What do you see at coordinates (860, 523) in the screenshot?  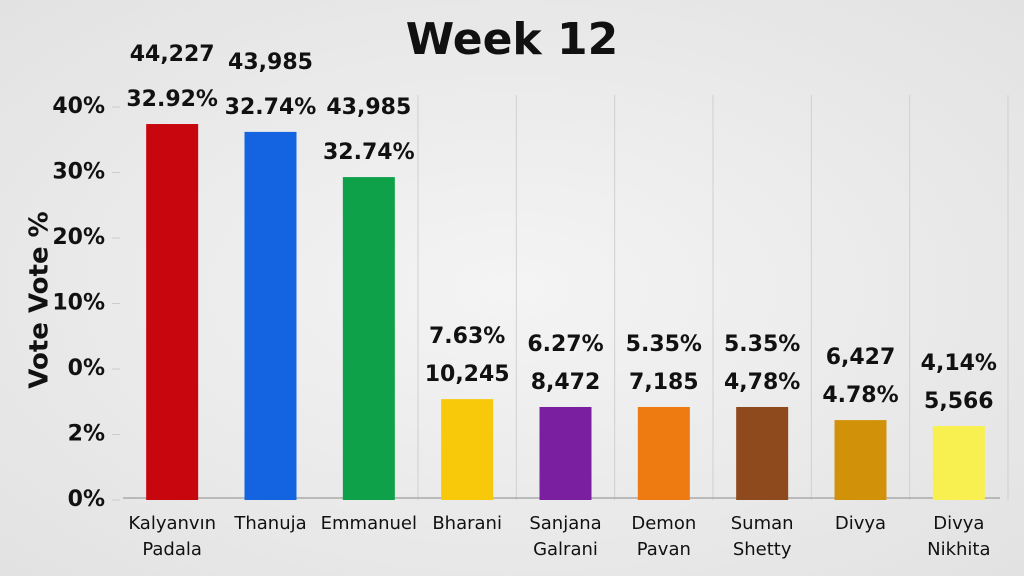 I see `x-tick-label: Divya` at bounding box center [860, 523].